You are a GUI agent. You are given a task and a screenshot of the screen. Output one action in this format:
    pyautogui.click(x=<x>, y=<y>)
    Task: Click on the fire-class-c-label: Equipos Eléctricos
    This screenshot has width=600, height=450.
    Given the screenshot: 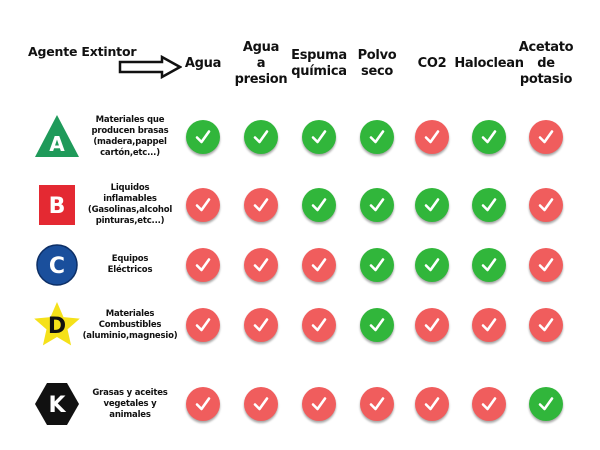 What is the action you would take?
    pyautogui.click(x=130, y=265)
    